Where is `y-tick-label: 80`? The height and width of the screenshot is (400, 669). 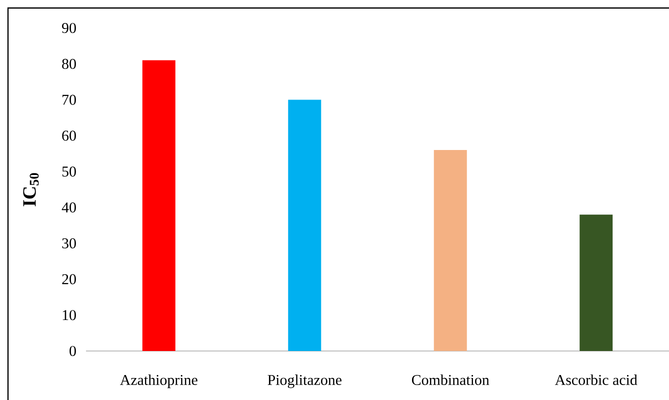 y-tick-label: 80 is located at coordinates (69, 63).